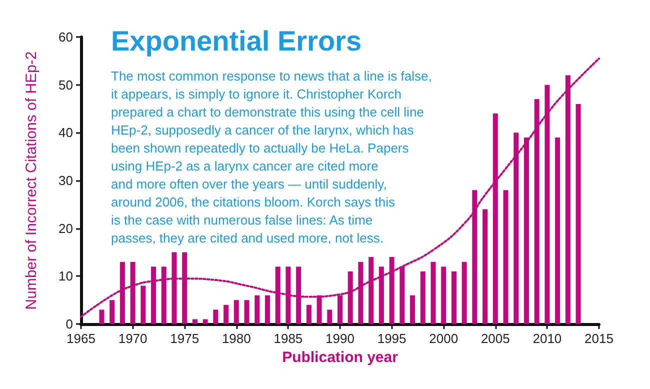  I want to click on x-tick-label: 1970, so click(133, 338).